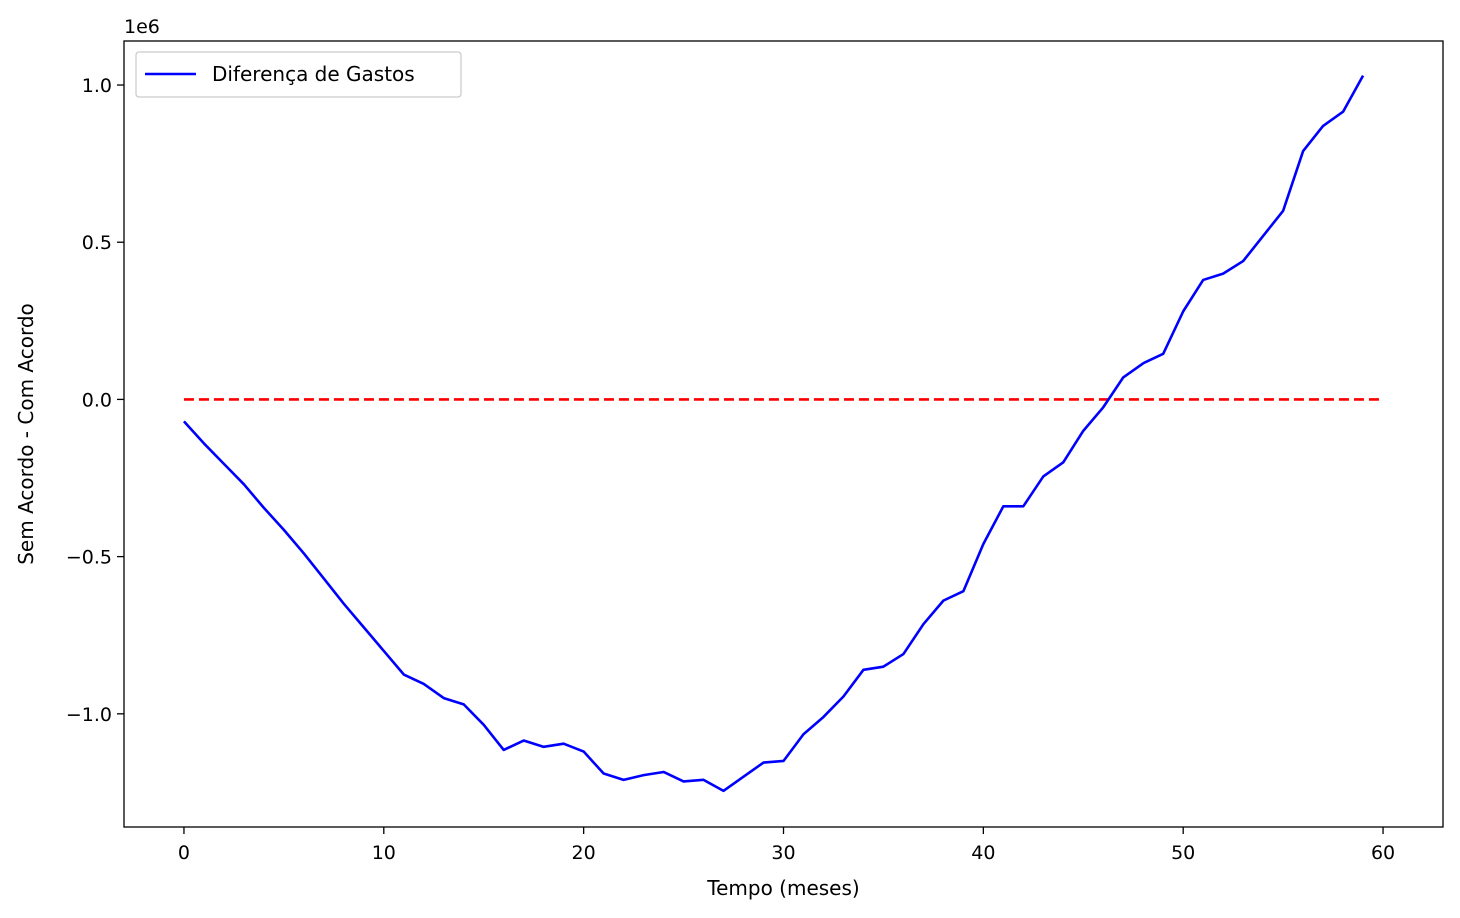  I want to click on x-tick-label: 10, so click(384, 853).